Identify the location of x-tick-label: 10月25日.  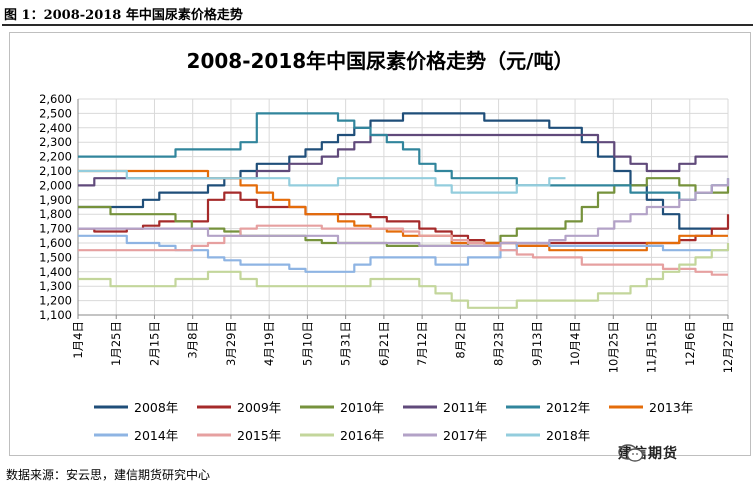
(613, 347).